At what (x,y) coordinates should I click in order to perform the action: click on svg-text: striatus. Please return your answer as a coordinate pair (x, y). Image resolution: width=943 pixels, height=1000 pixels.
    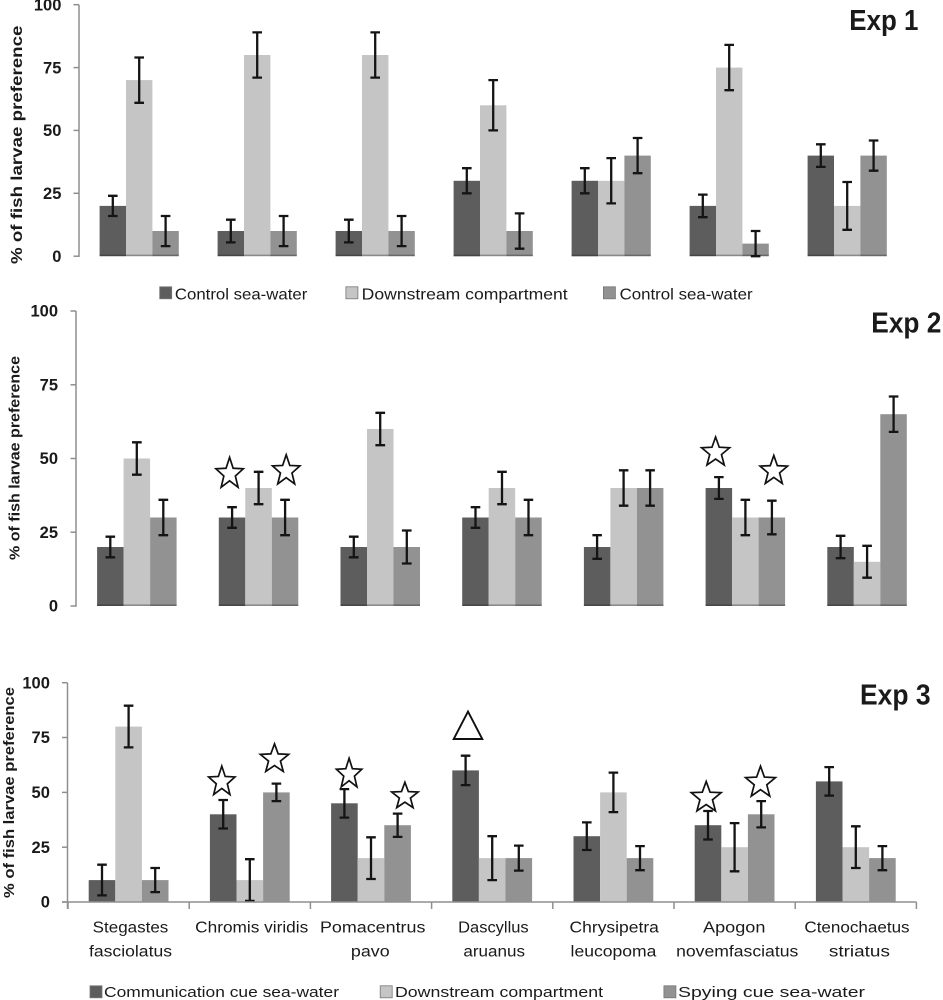
    Looking at the image, I should click on (859, 952).